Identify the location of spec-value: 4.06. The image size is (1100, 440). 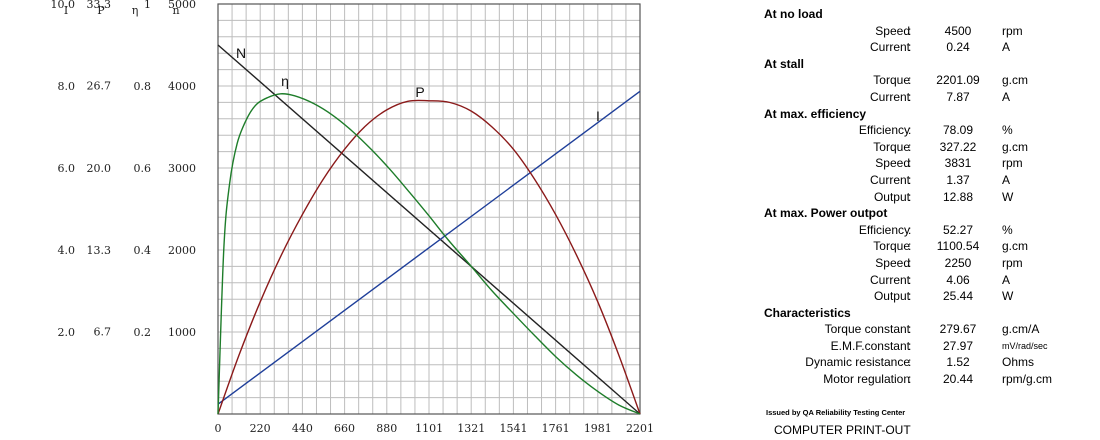
(958, 279).